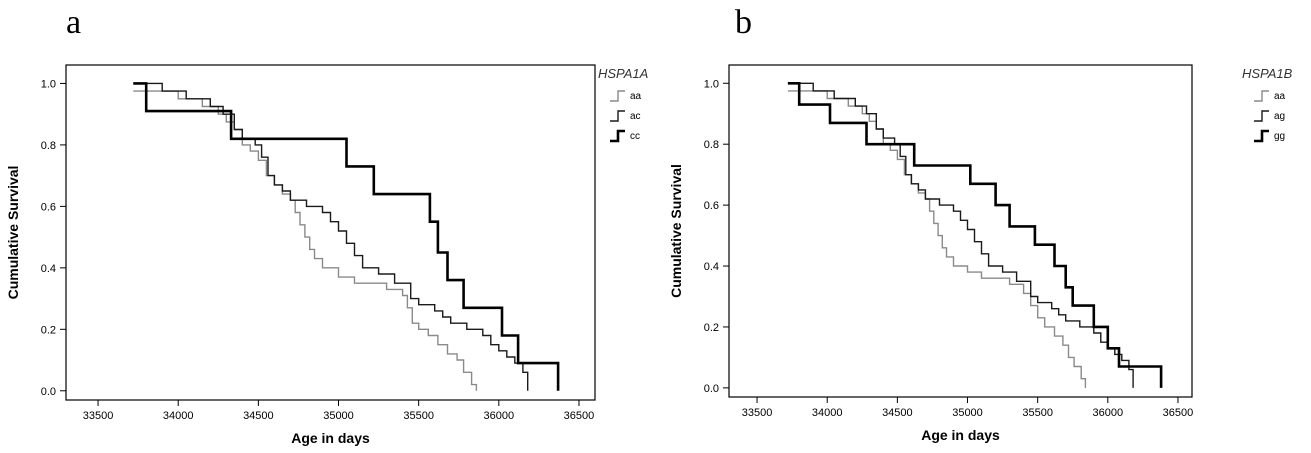 This screenshot has height=453, width=1311. I want to click on legend-label-ag: ag, so click(1279, 116).